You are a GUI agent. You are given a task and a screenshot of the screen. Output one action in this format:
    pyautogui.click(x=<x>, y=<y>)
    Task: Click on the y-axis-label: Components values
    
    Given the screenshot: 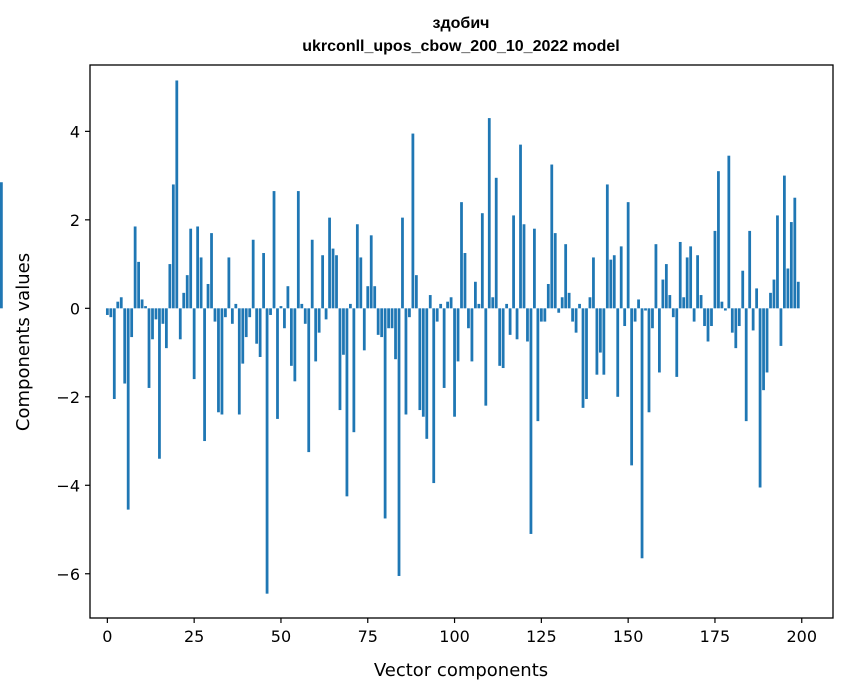 What is the action you would take?
    pyautogui.click(x=23, y=342)
    